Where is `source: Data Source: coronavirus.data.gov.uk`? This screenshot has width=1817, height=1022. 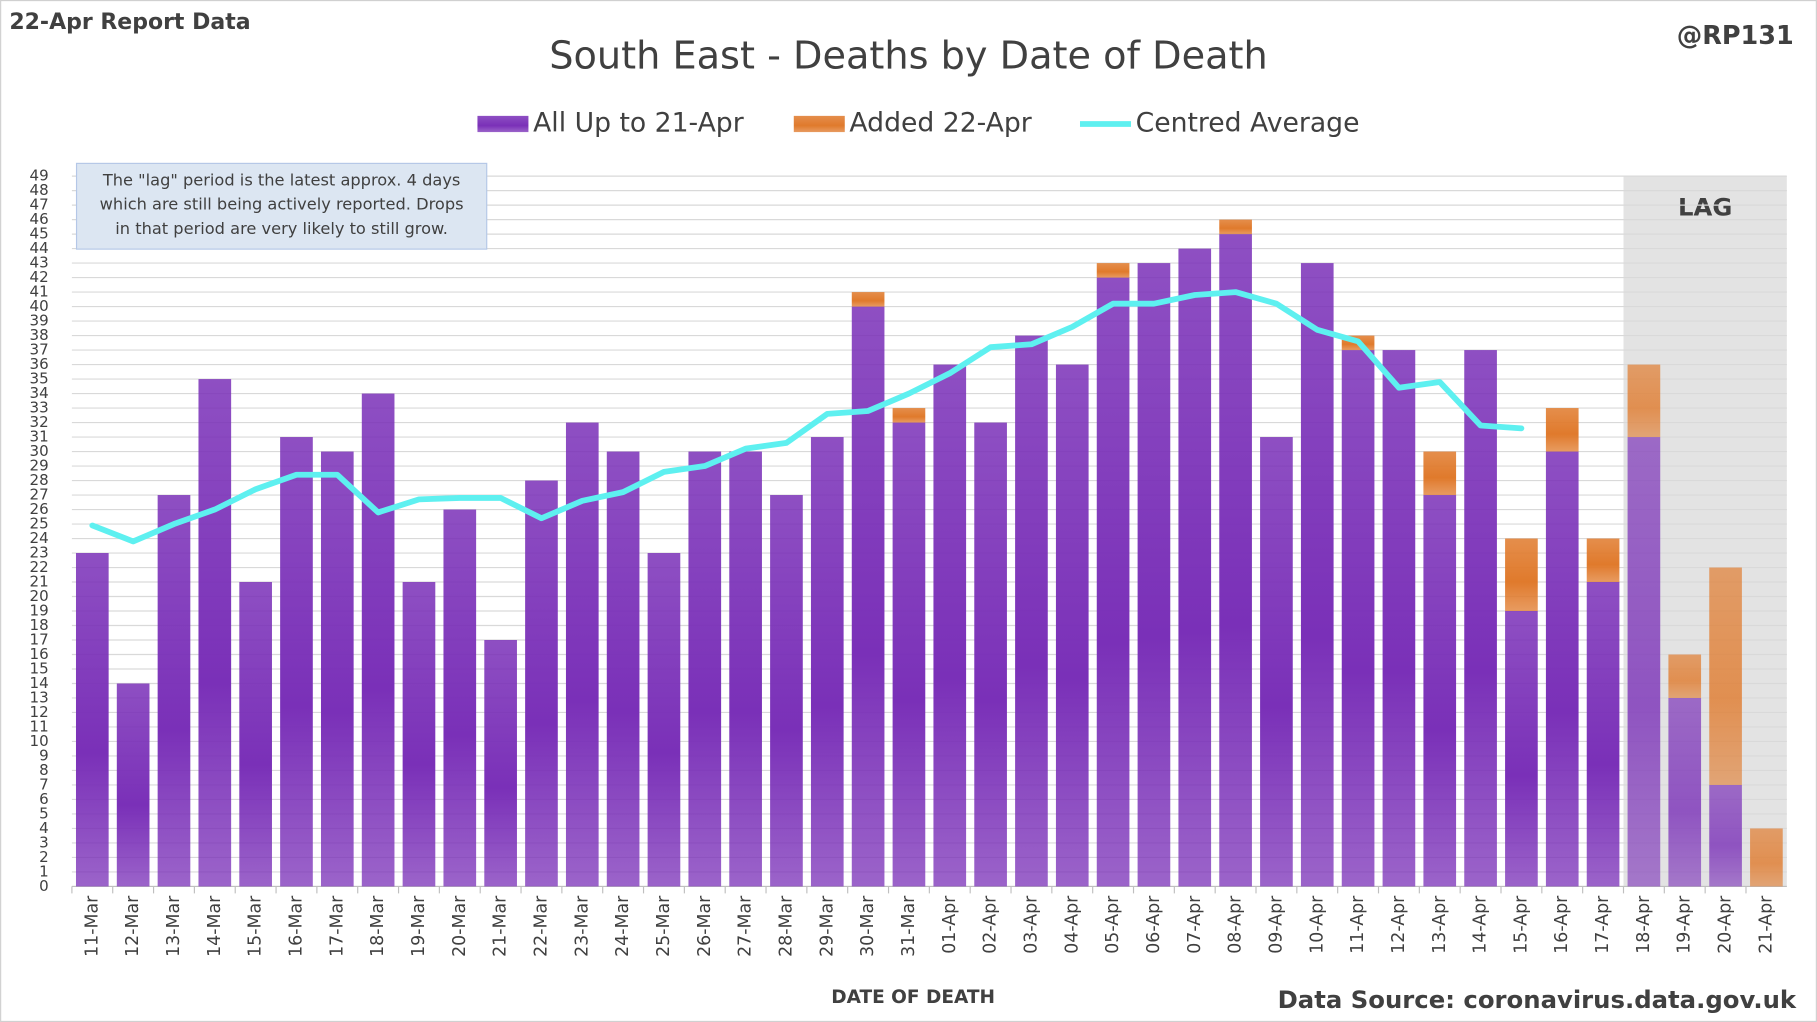 source: Data Source: coronavirus.data.gov.uk is located at coordinates (1537, 999).